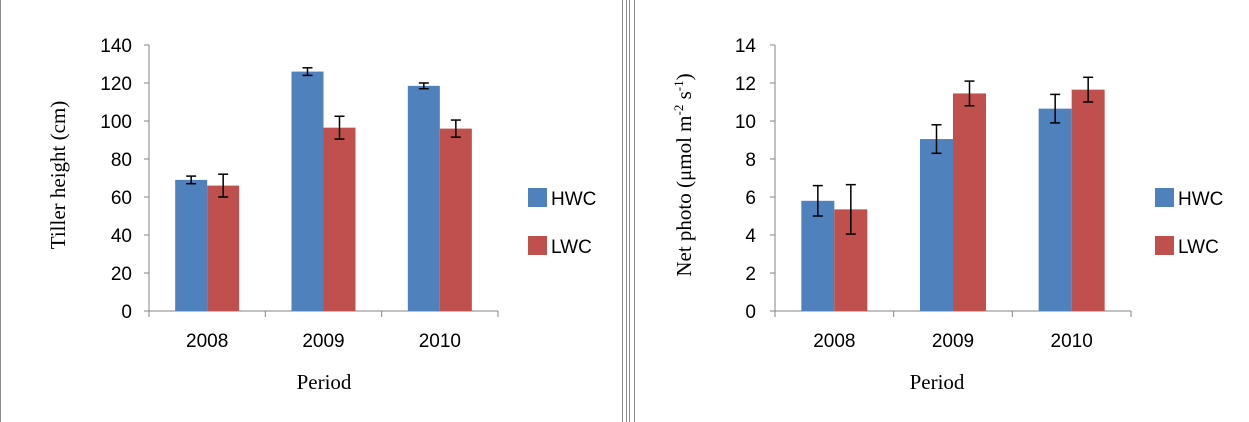 This screenshot has width=1249, height=422. What do you see at coordinates (750, 160) in the screenshot?
I see `y-tick-label: 8` at bounding box center [750, 160].